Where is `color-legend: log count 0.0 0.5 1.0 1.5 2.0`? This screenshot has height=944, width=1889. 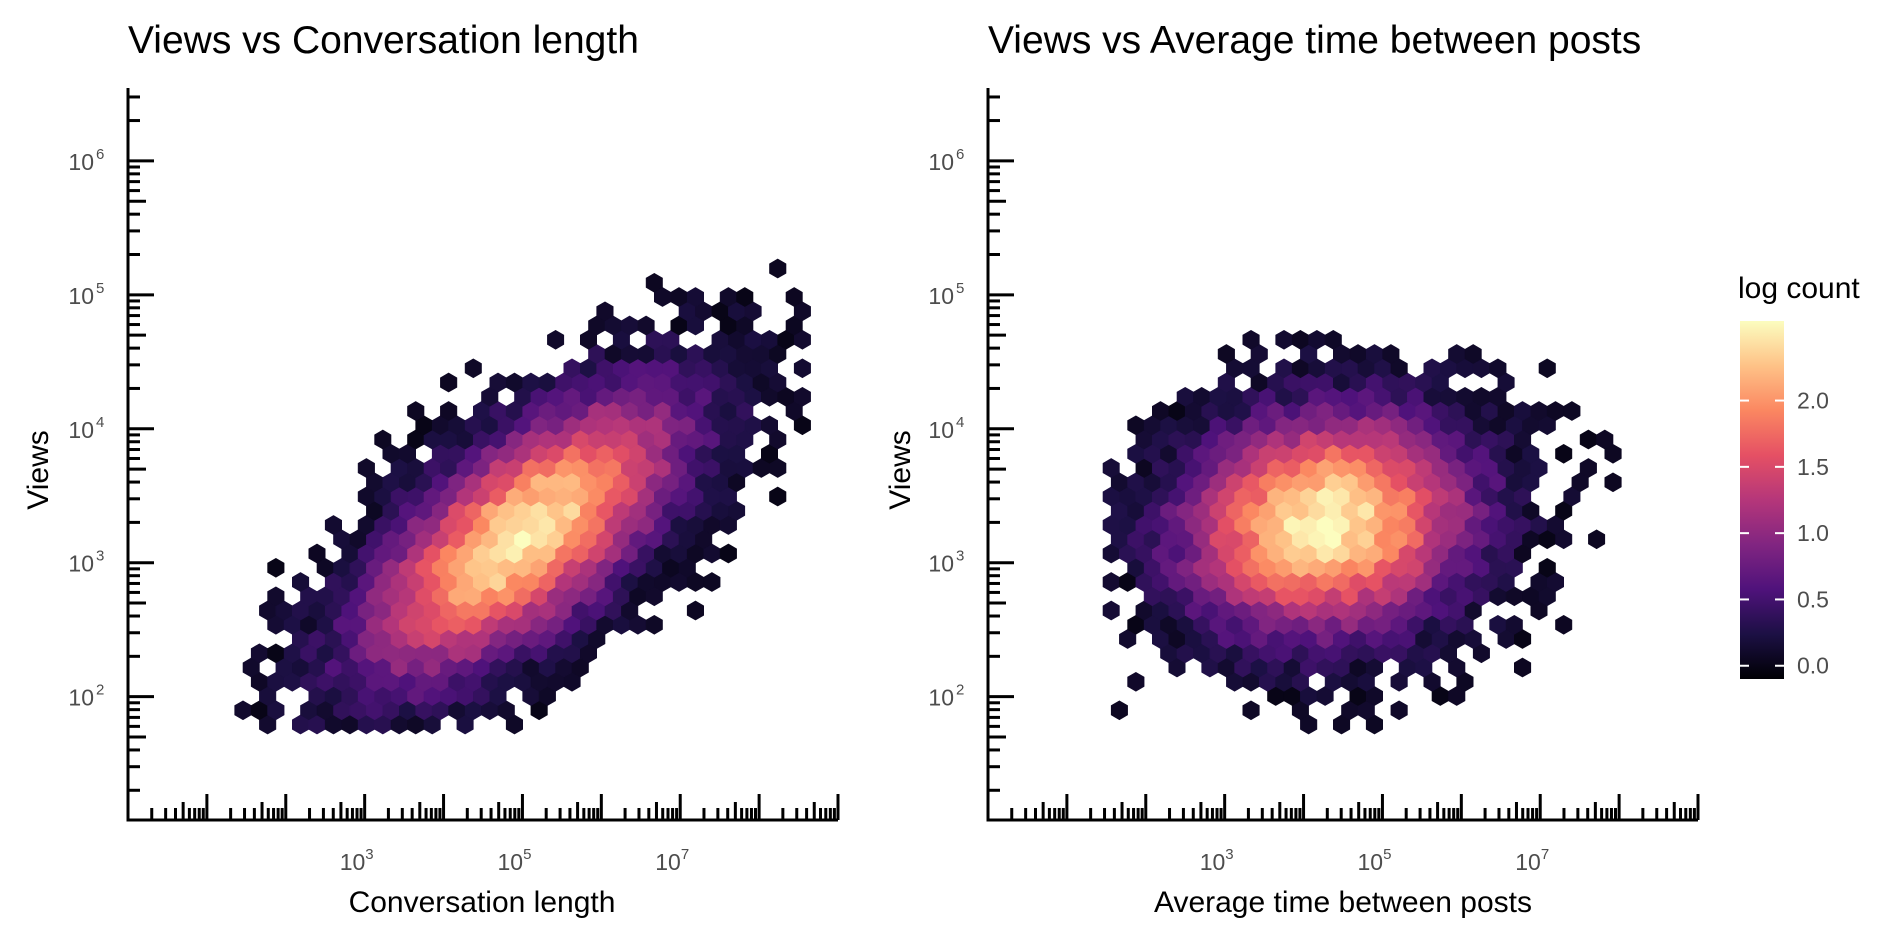
color-legend: log count 0.0 0.5 1.0 1.5 2.0 is located at coordinates (1799, 475).